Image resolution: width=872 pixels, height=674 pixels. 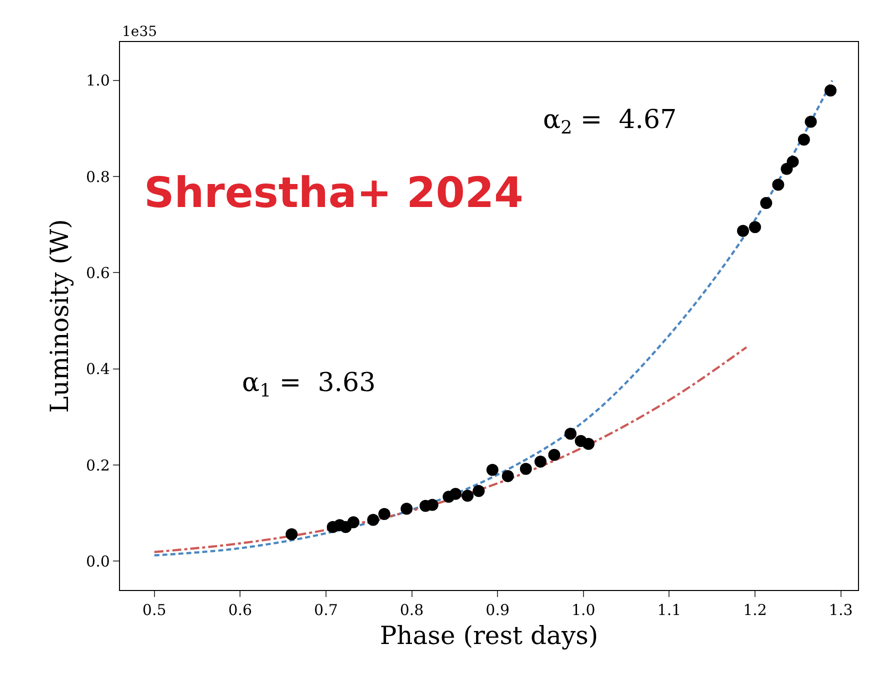 I want to click on x-tick-label: 1.2, so click(x=755, y=610).